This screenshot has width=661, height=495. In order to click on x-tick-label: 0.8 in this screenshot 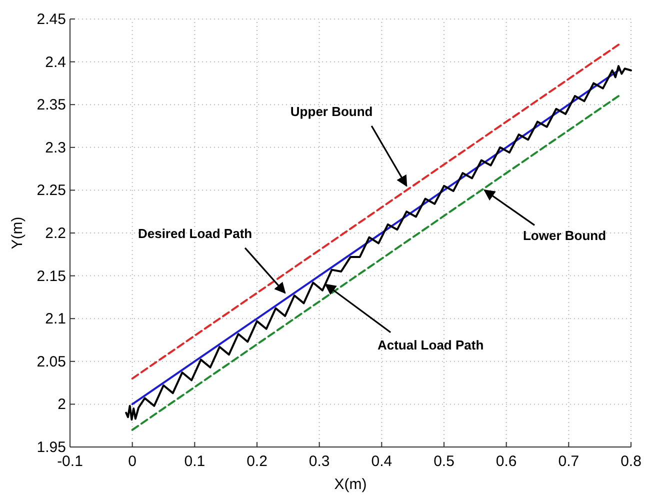, I will do `click(631, 461)`.